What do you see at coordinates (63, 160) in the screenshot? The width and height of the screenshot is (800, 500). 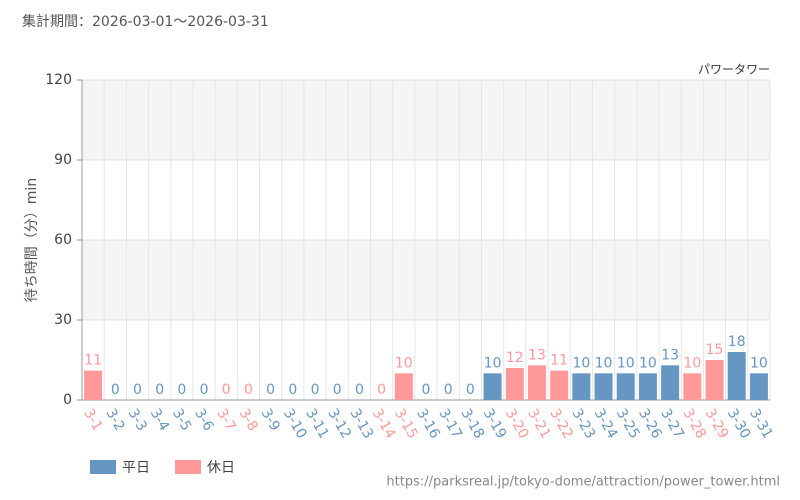 I see `y-tick-label: 90` at bounding box center [63, 160].